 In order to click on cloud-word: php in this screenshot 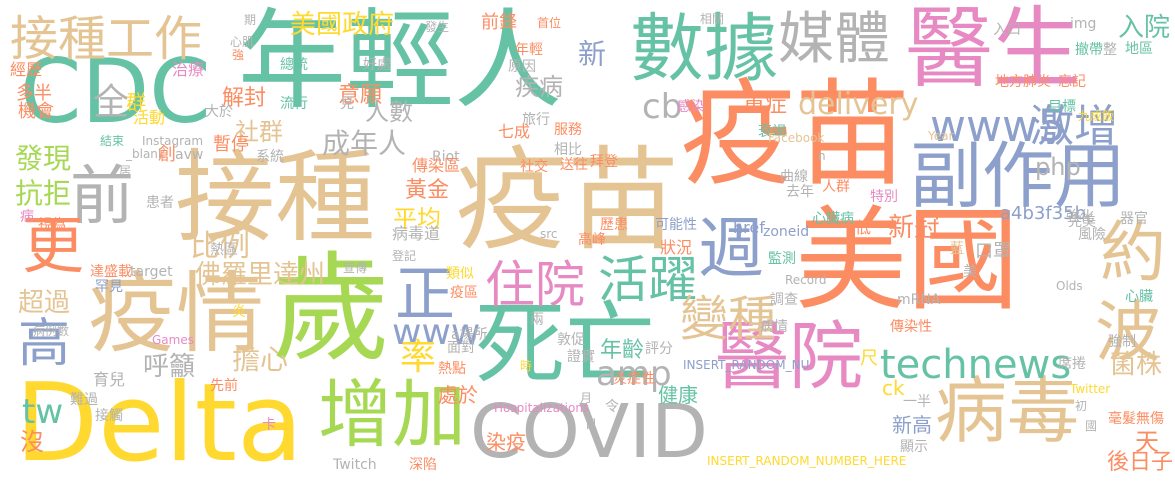, I will do `click(1058, 167)`.